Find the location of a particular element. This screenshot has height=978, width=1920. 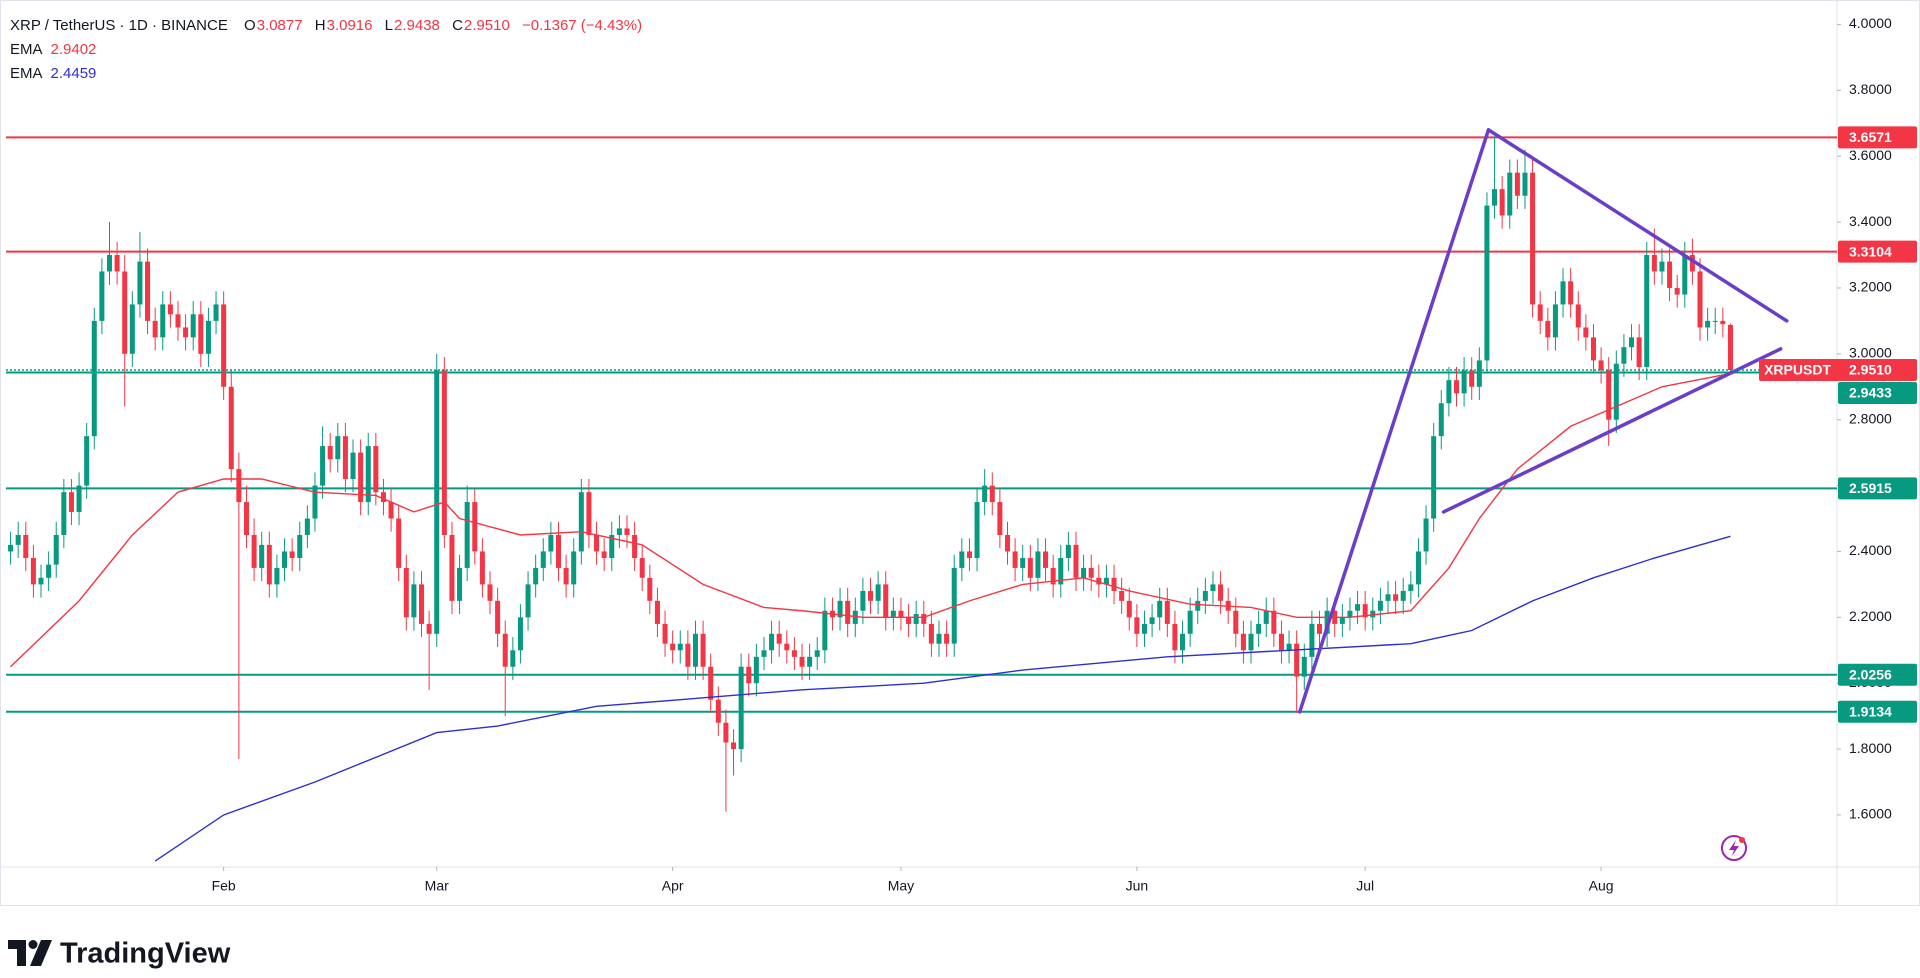

ohlc-value: 3.0916 is located at coordinates (350, 25).